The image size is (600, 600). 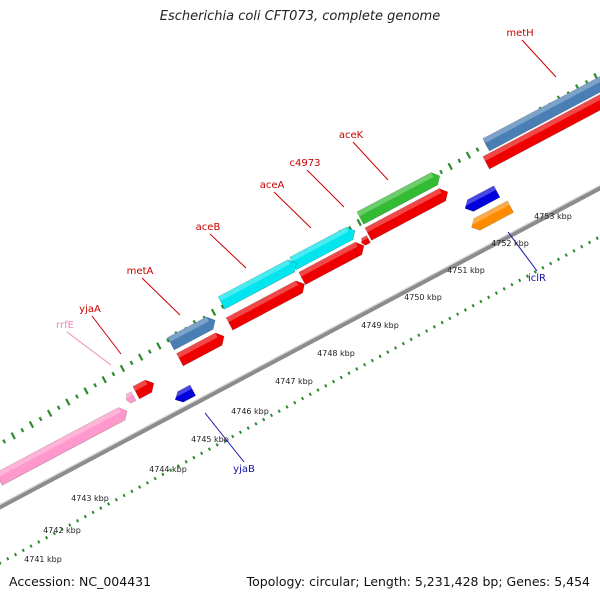 What do you see at coordinates (332, 262) in the screenshot?
I see `gene-aceA-cds` at bounding box center [332, 262].